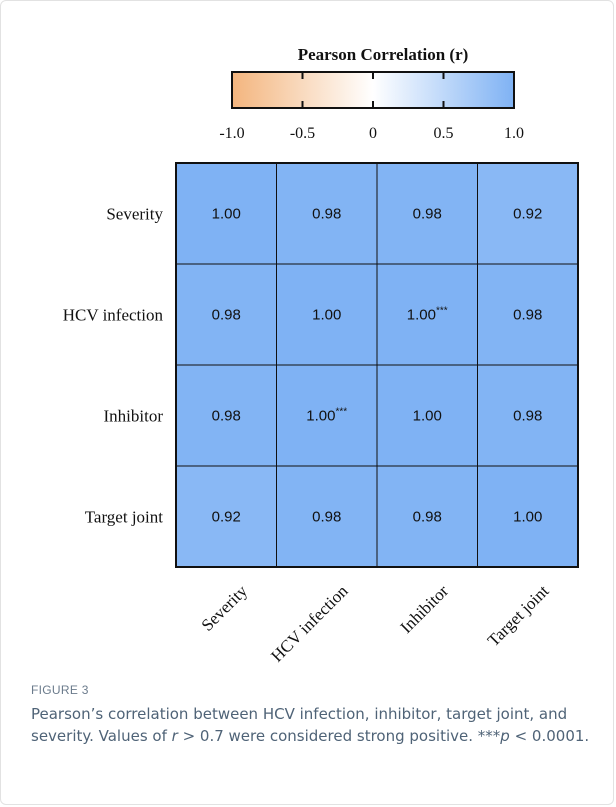  What do you see at coordinates (134, 214) in the screenshot?
I see `row-label: Severity` at bounding box center [134, 214].